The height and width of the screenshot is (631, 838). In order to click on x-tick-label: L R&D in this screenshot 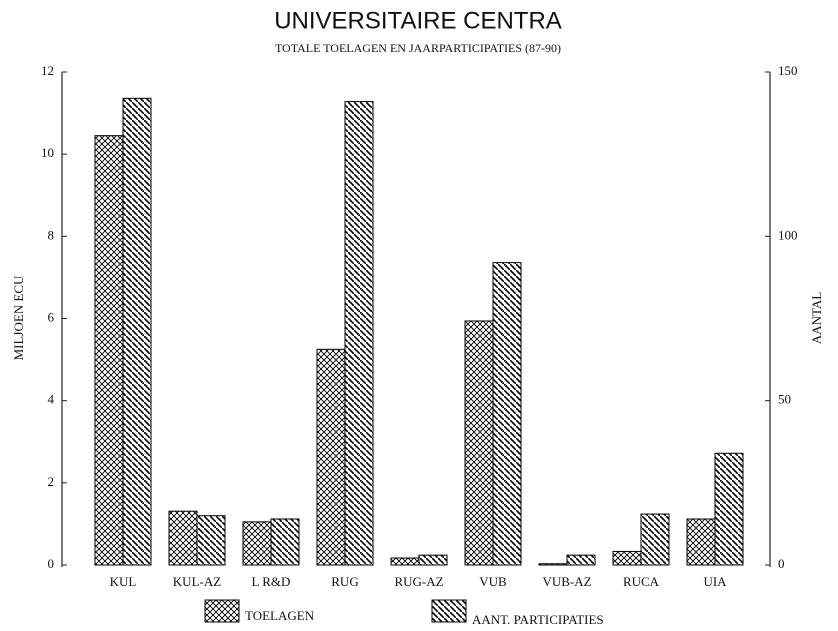, I will do `click(271, 581)`.